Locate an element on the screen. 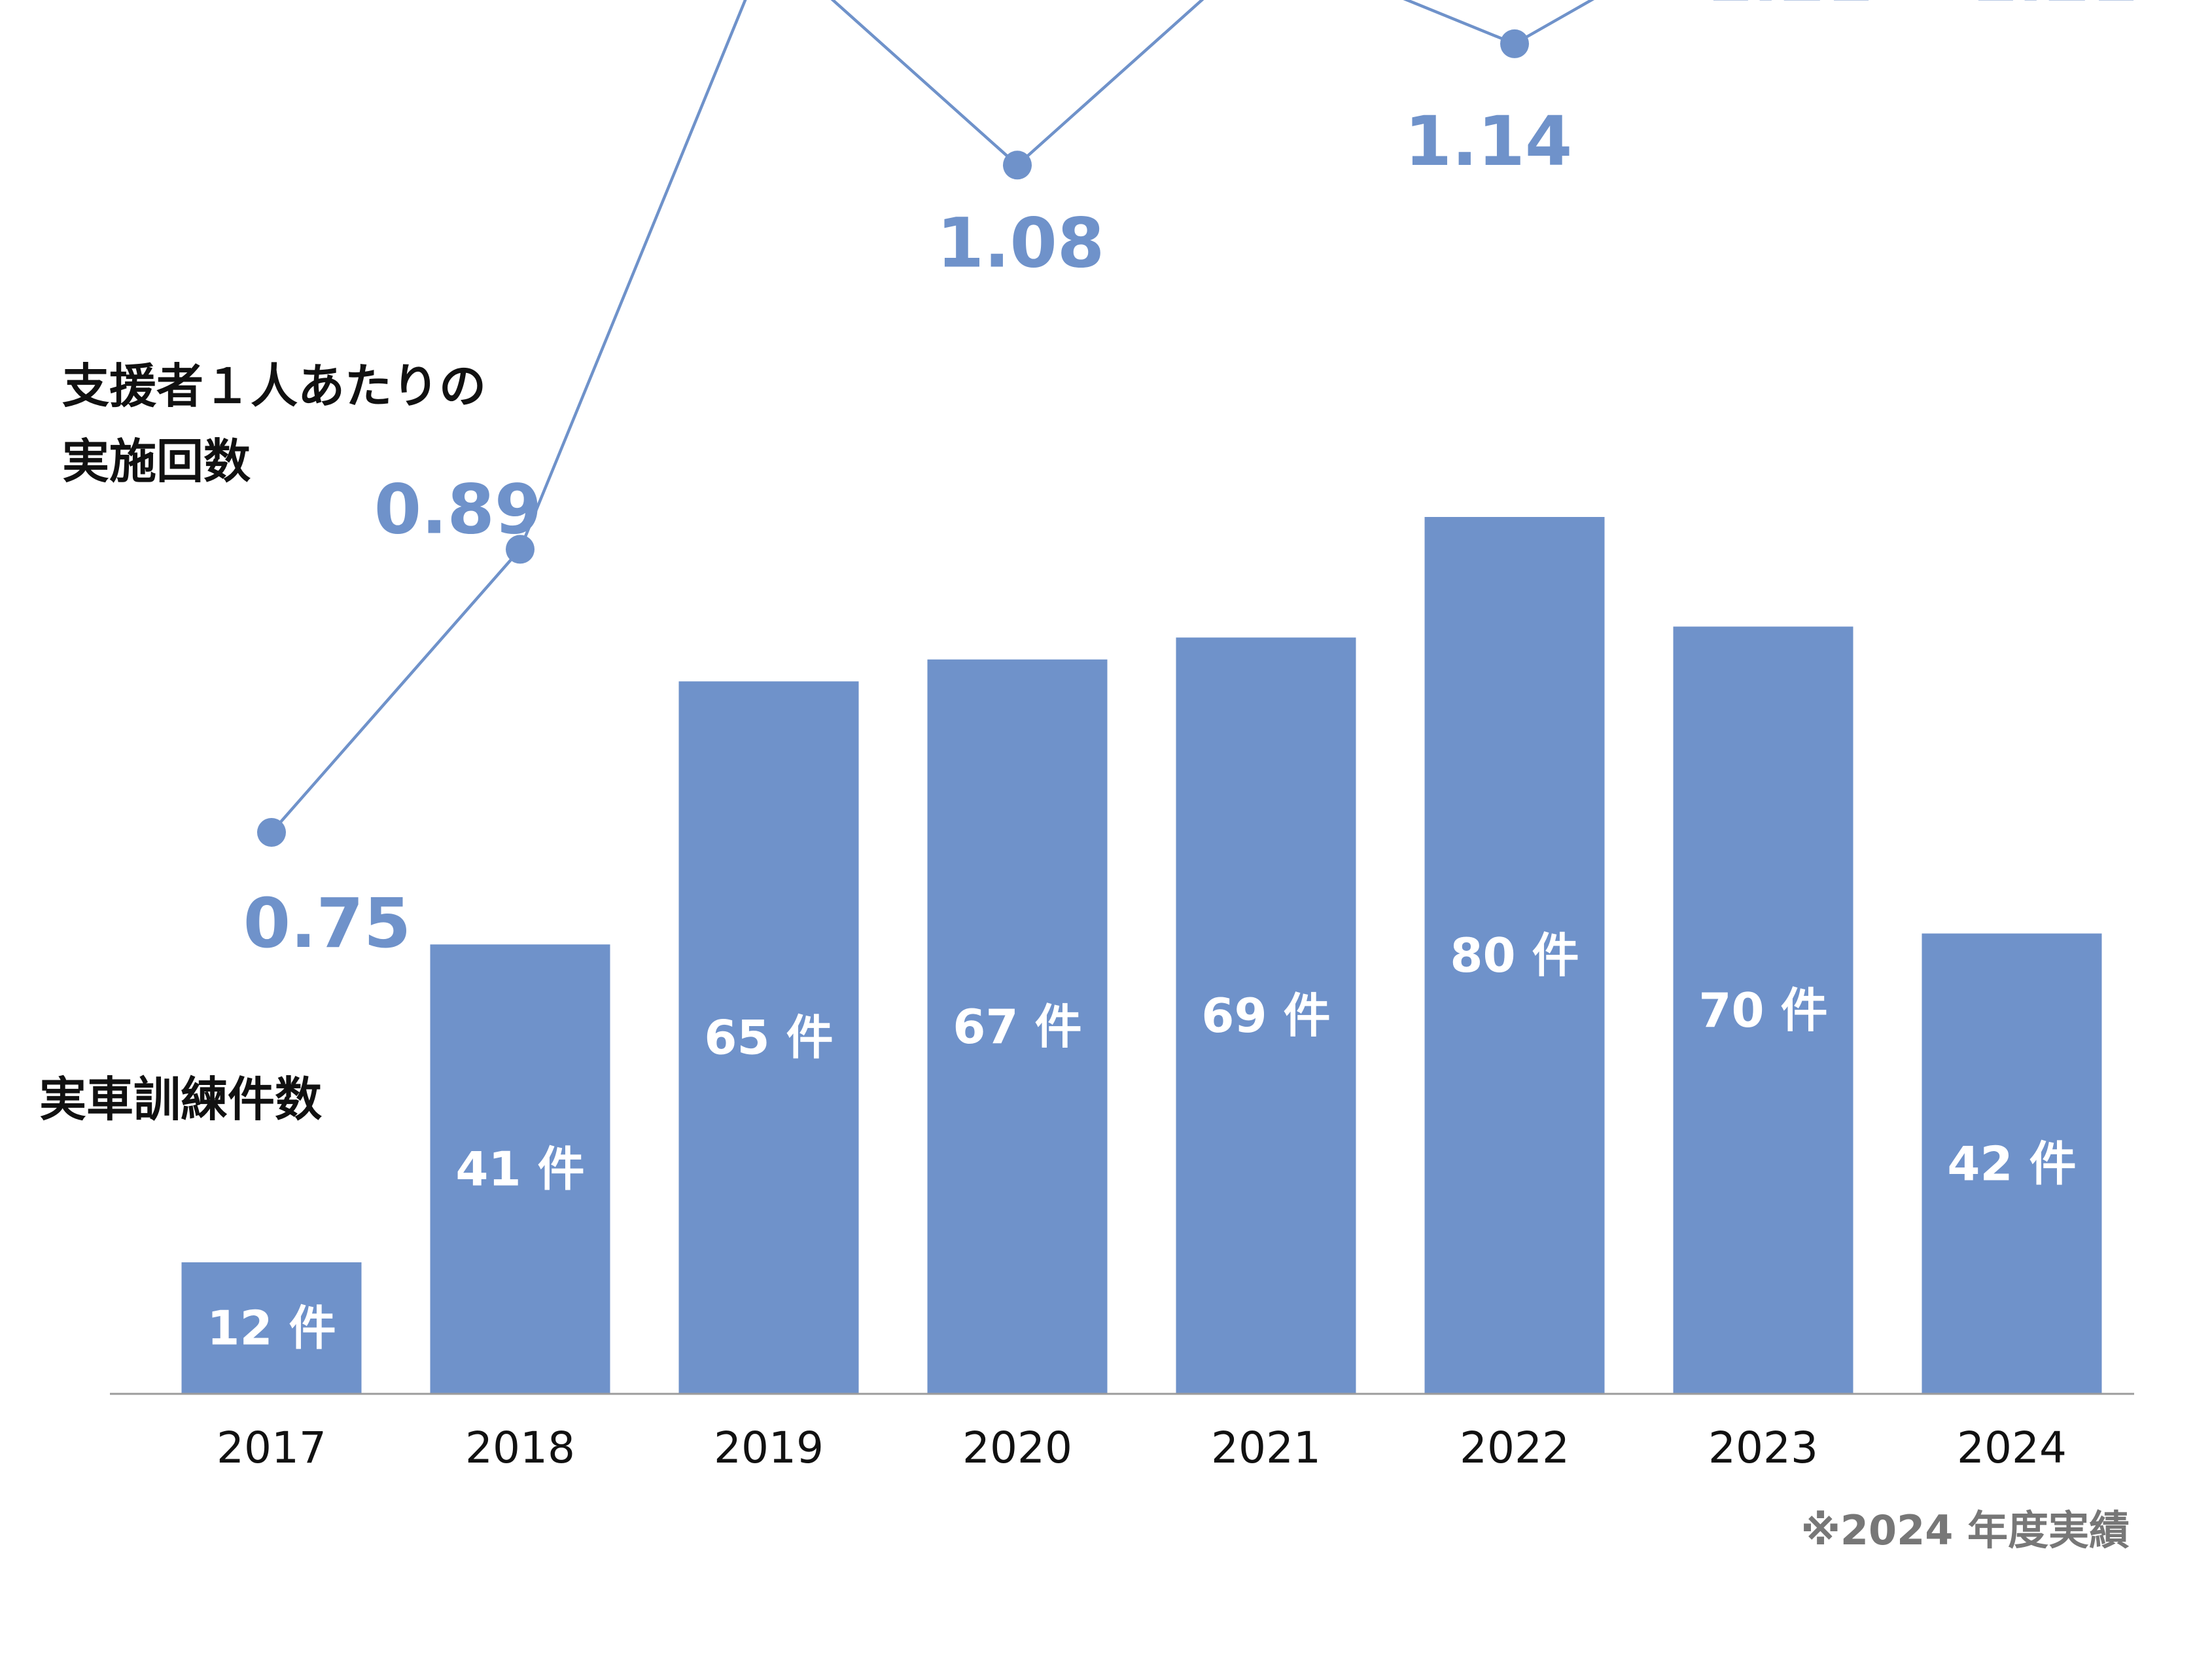 This screenshot has height=1670, width=2212. bar-2017 is located at coordinates (271, 1328).